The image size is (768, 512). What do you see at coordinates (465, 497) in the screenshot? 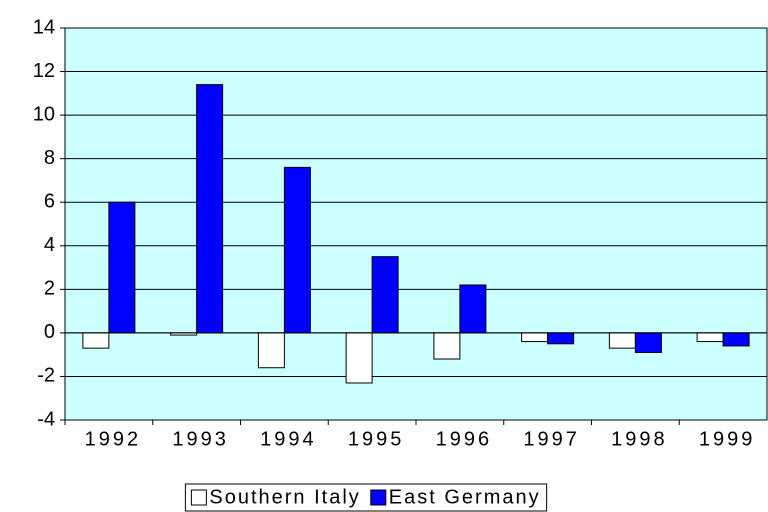
I see `legend-label: East Germany` at bounding box center [465, 497].